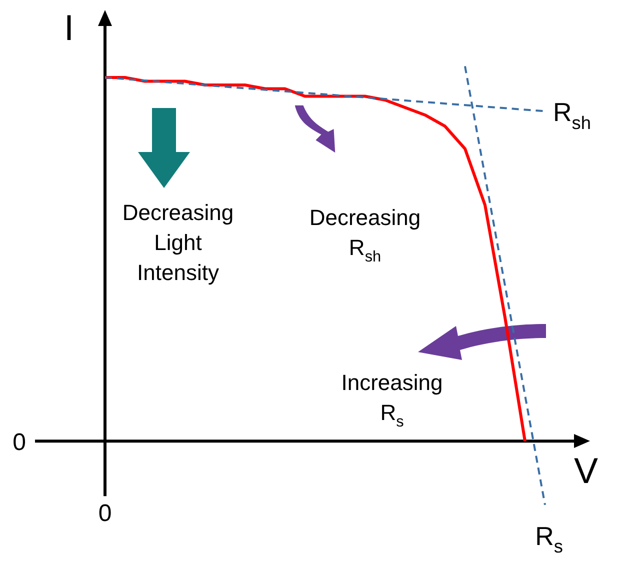  Describe the element at coordinates (586, 471) in the screenshot. I see `x-axis-title: V` at that location.